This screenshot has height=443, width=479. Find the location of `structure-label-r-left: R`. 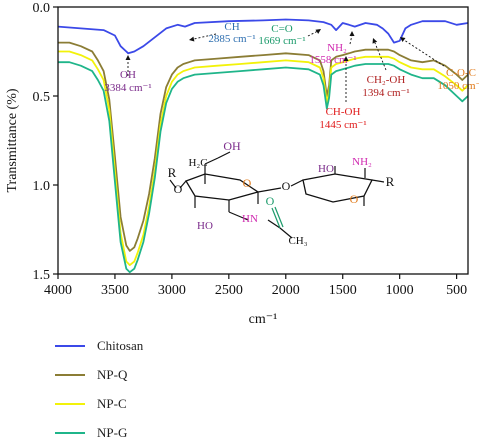

structure-label-r-left: R is located at coordinates (172, 172).